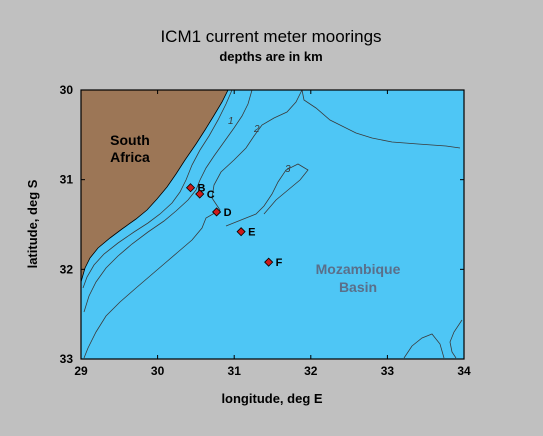  I want to click on x-tick-label: 29, so click(81, 371).